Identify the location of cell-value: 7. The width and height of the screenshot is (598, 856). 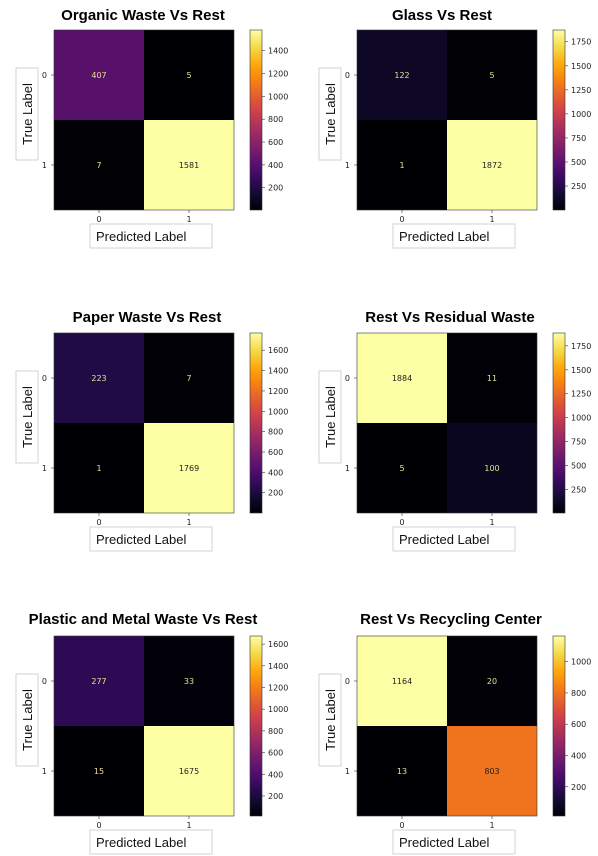
(98, 165).